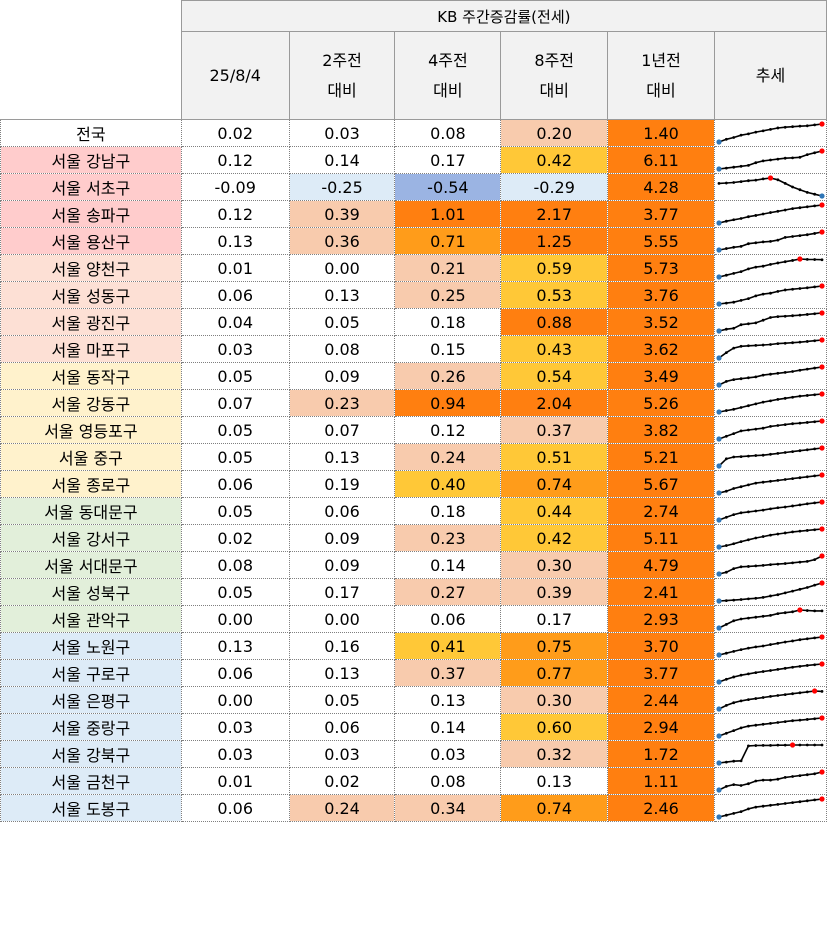 This screenshot has height=947, width=827. I want to click on value-cell: 2.04, so click(554, 403).